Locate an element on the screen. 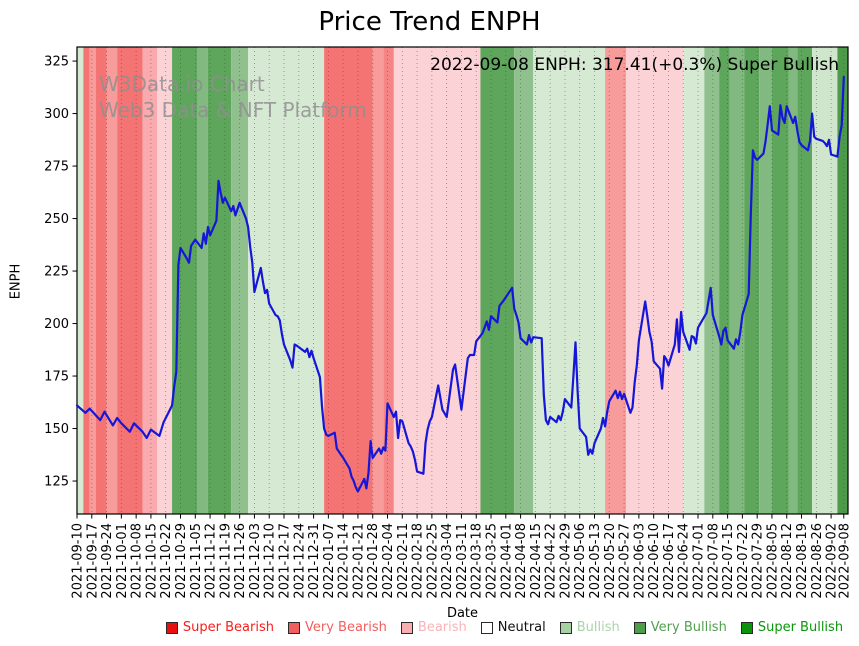 The image size is (859, 646). x-tick-label: 2022-06-10 is located at coordinates (654, 561).